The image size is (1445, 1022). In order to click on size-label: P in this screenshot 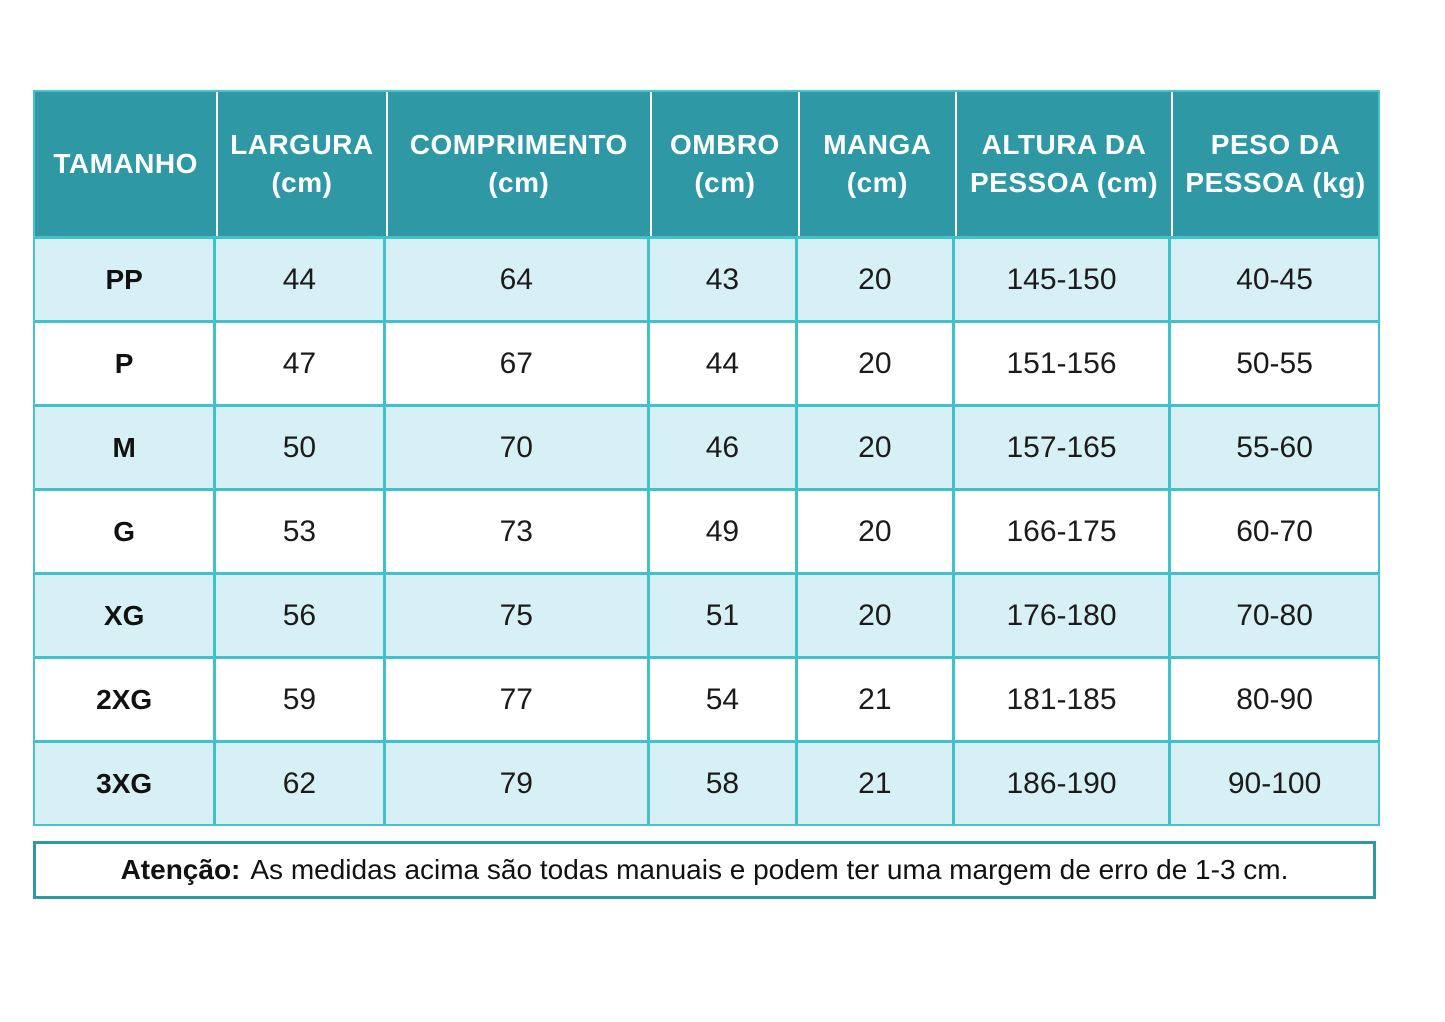, I will do `click(126, 365)`.